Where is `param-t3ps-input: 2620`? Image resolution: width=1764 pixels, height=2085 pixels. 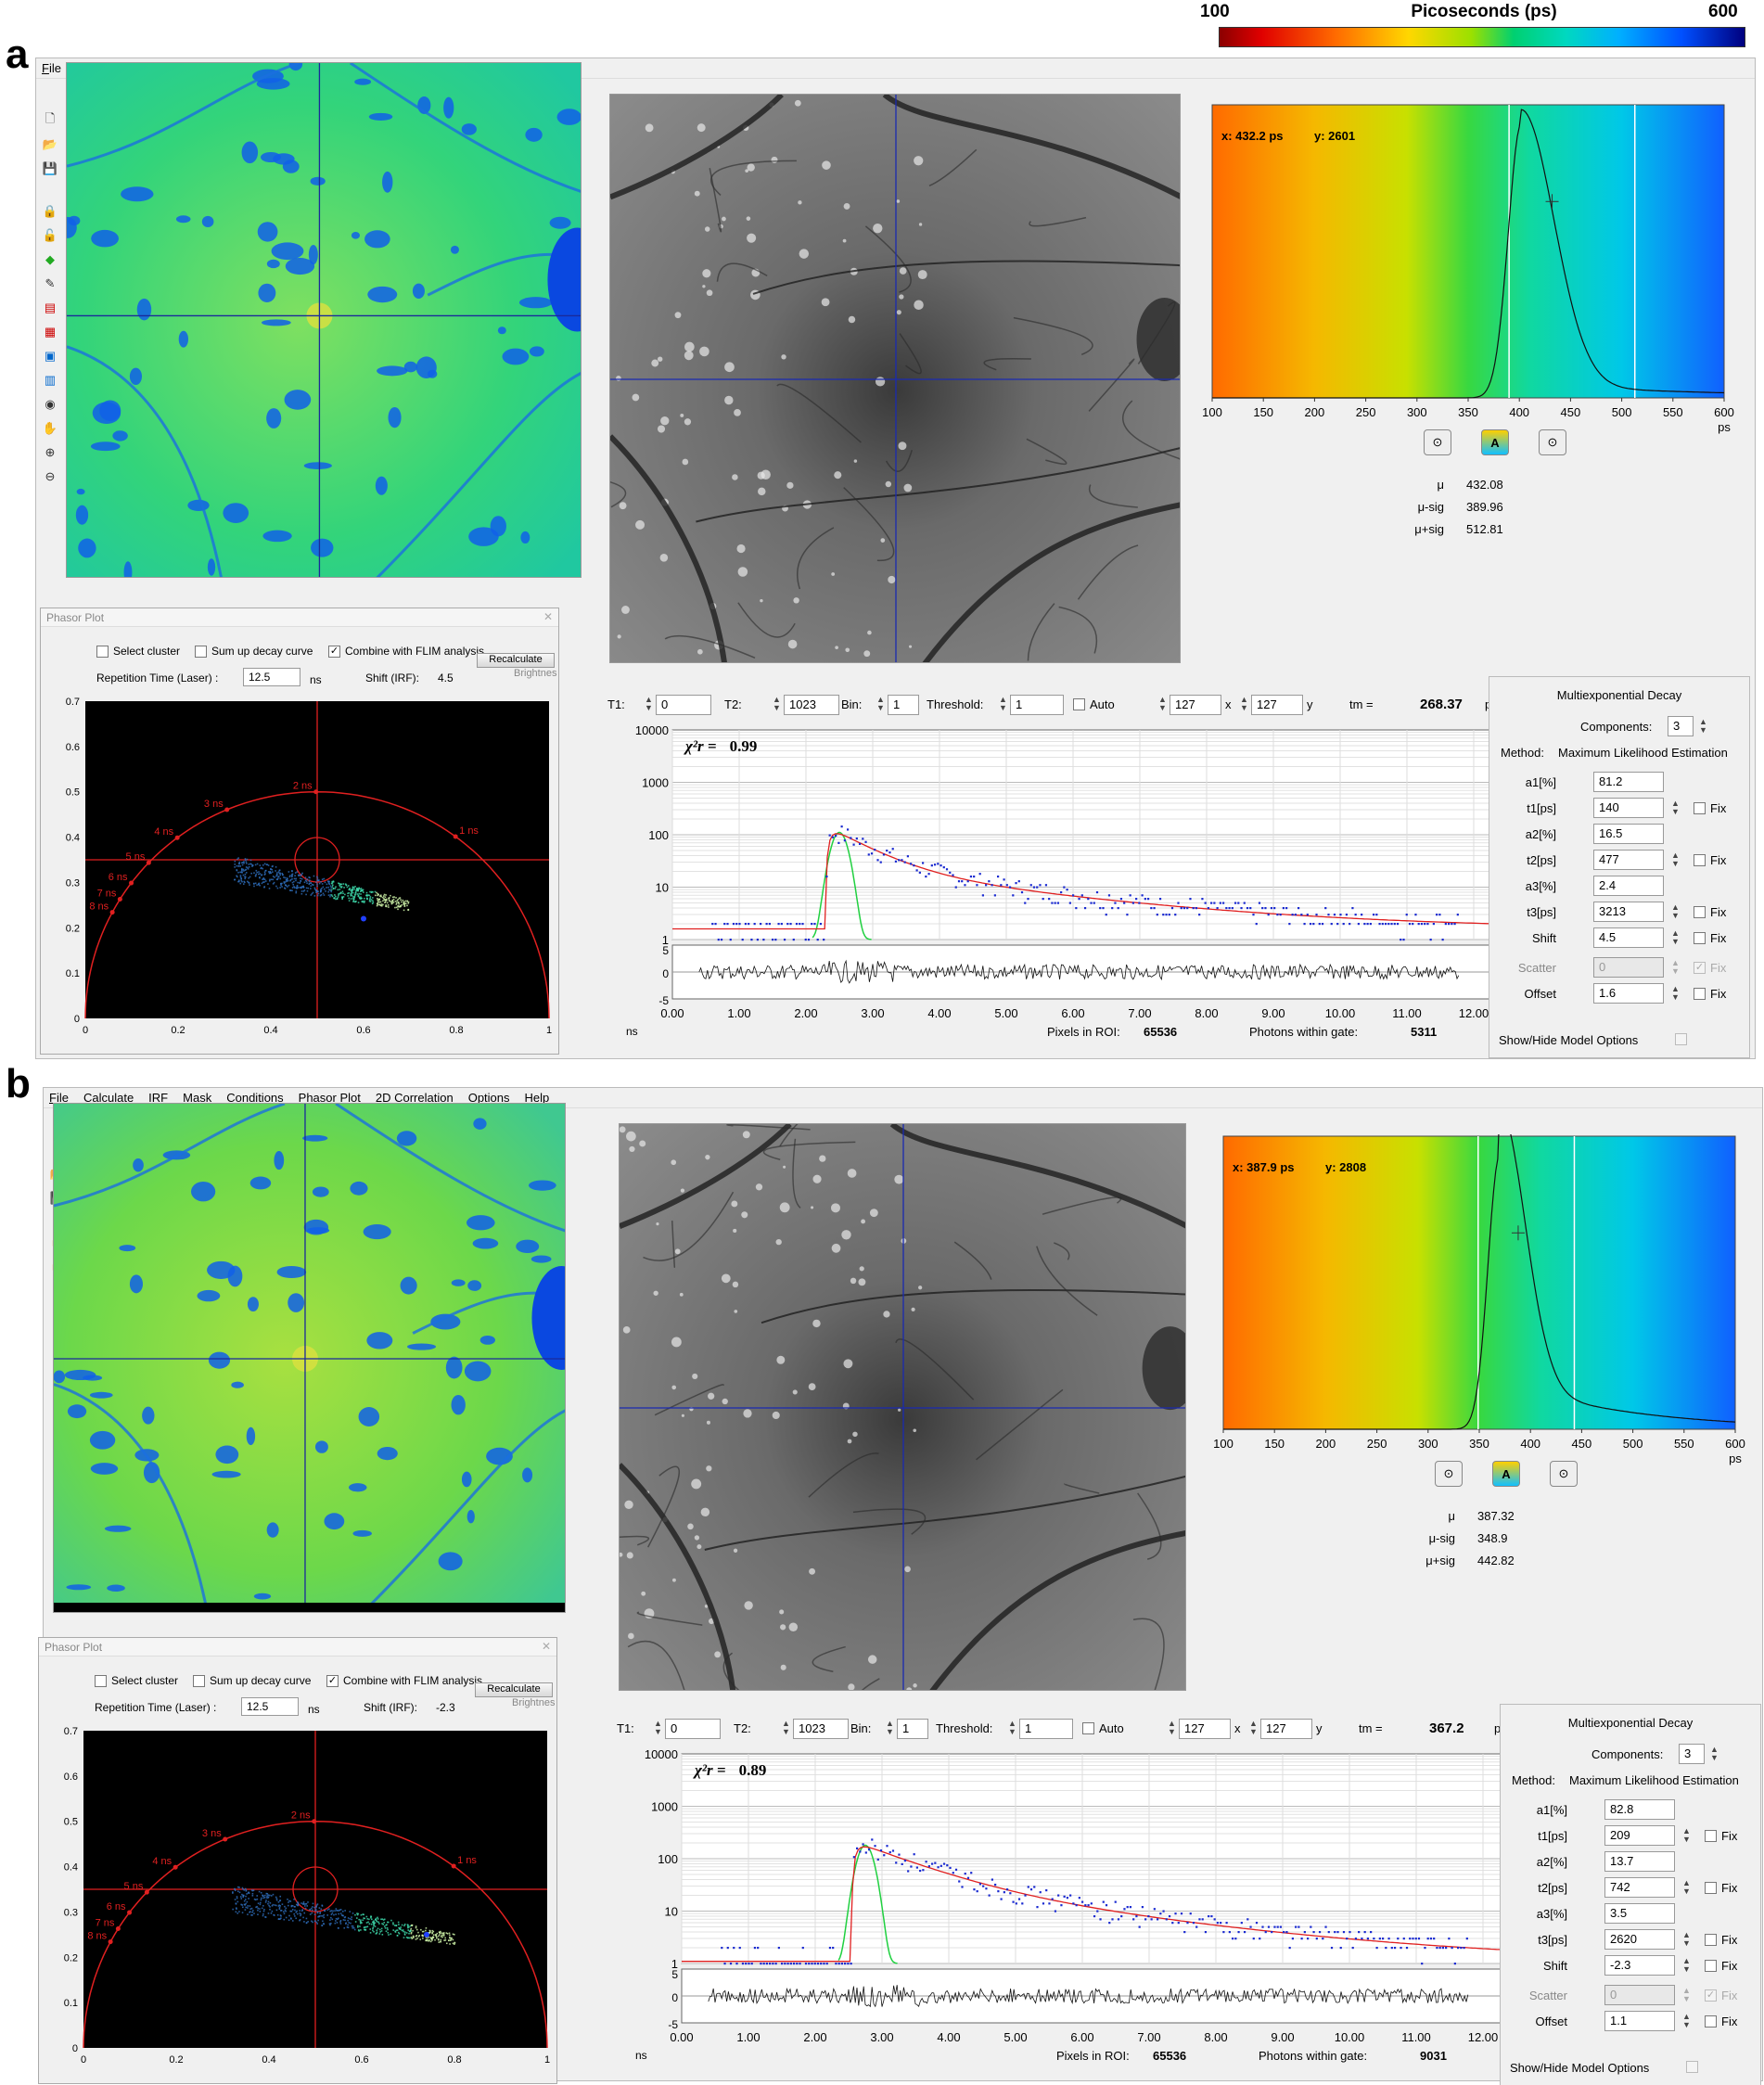 param-t3ps-input: 2620 is located at coordinates (1639, 1940).